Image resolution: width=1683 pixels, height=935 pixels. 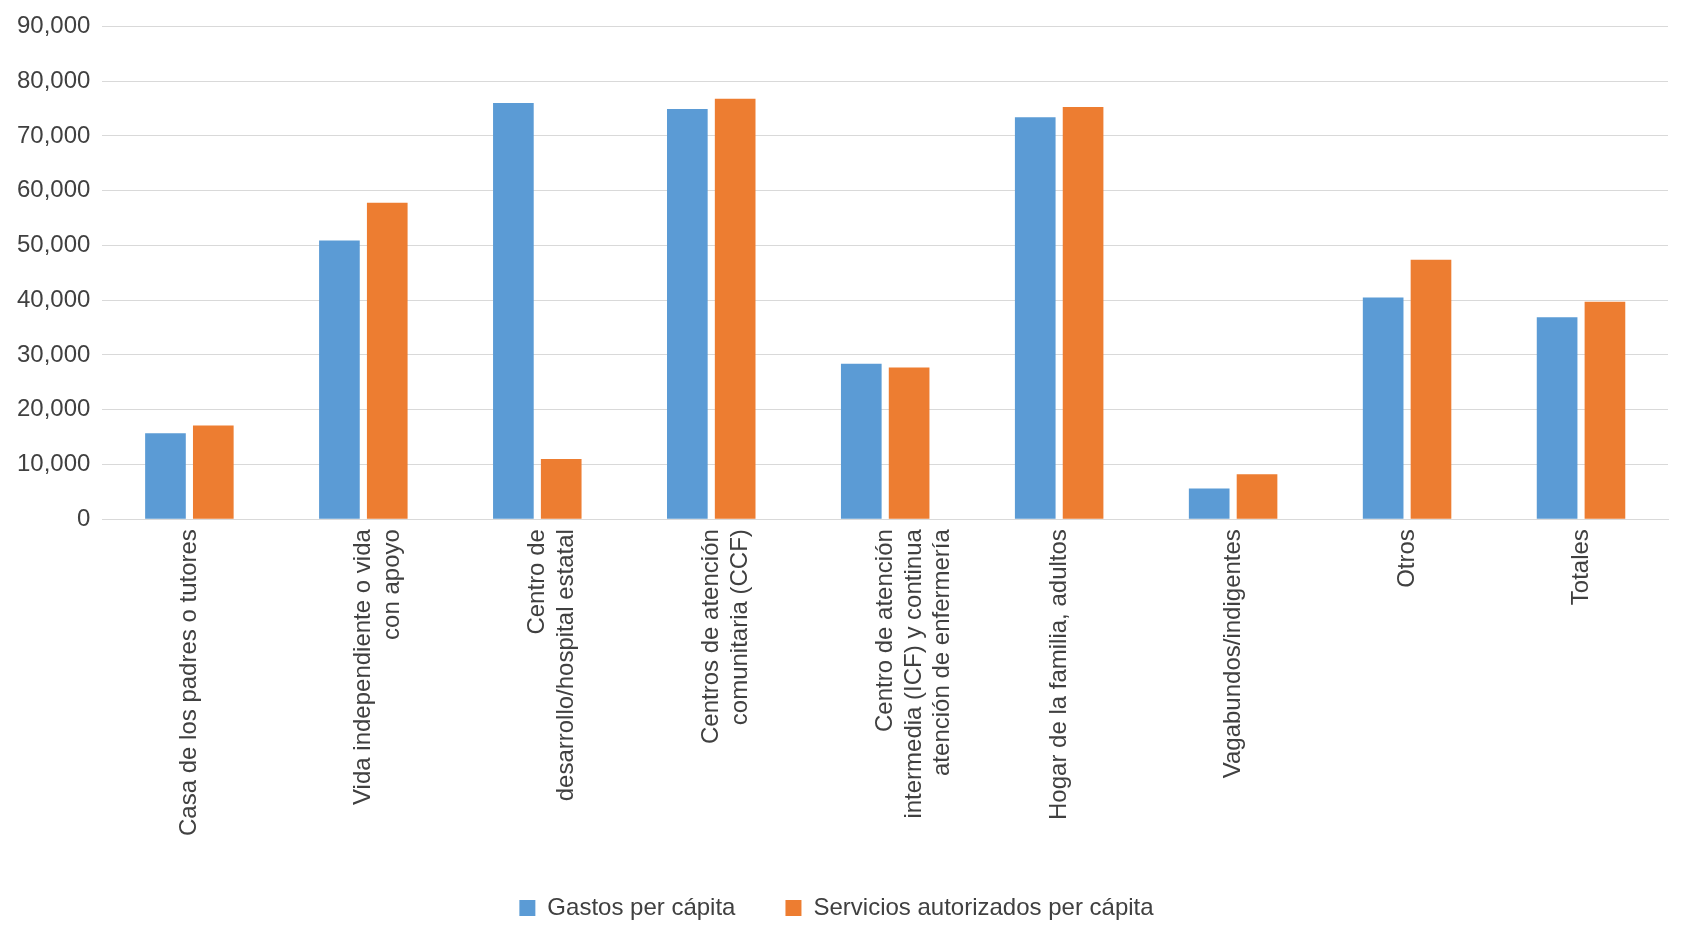 What do you see at coordinates (1231, 654) in the screenshot?
I see `x-tick-label: Vagabundos/indigentes` at bounding box center [1231, 654].